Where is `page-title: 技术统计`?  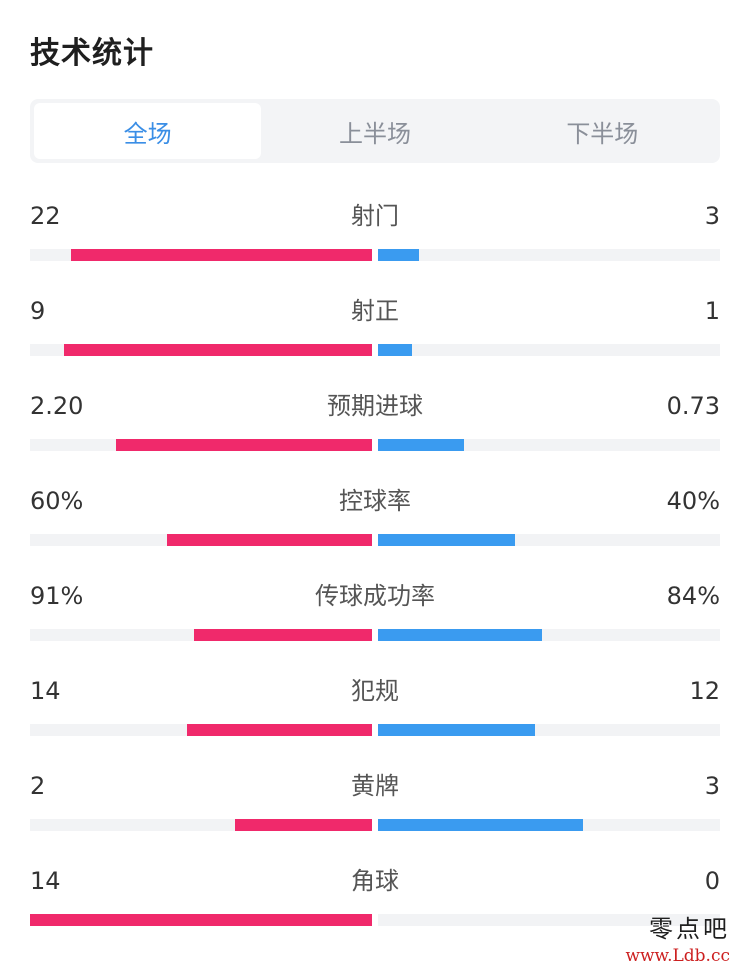
page-title: 技术统计 is located at coordinates (92, 53).